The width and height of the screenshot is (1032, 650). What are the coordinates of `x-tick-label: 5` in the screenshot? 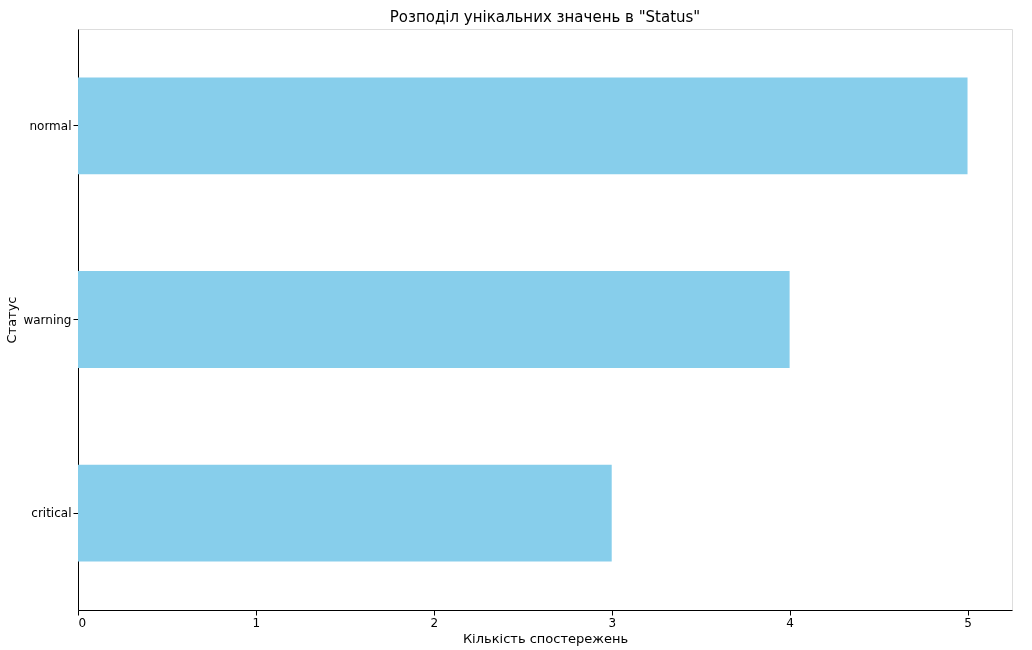 It's located at (968, 622).